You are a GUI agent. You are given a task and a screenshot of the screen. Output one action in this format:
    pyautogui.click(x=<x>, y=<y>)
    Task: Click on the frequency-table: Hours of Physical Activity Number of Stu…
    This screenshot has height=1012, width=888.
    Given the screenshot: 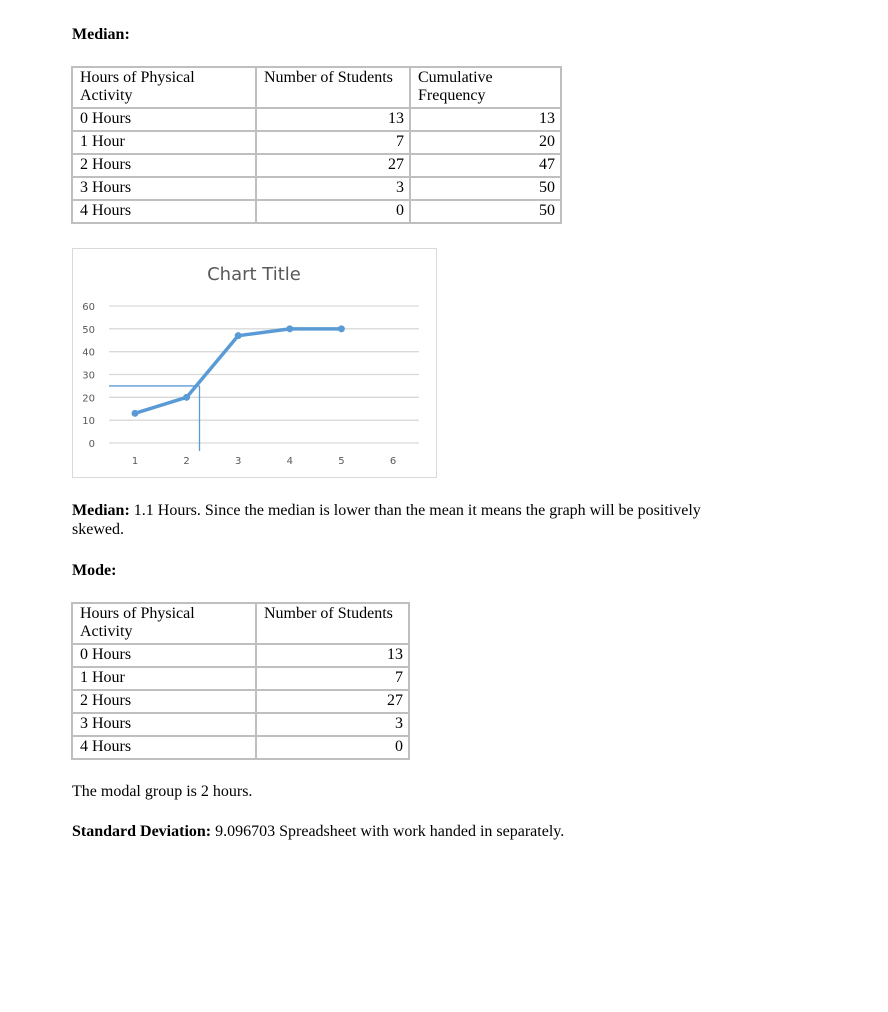 What is the action you would take?
    pyautogui.click(x=240, y=681)
    